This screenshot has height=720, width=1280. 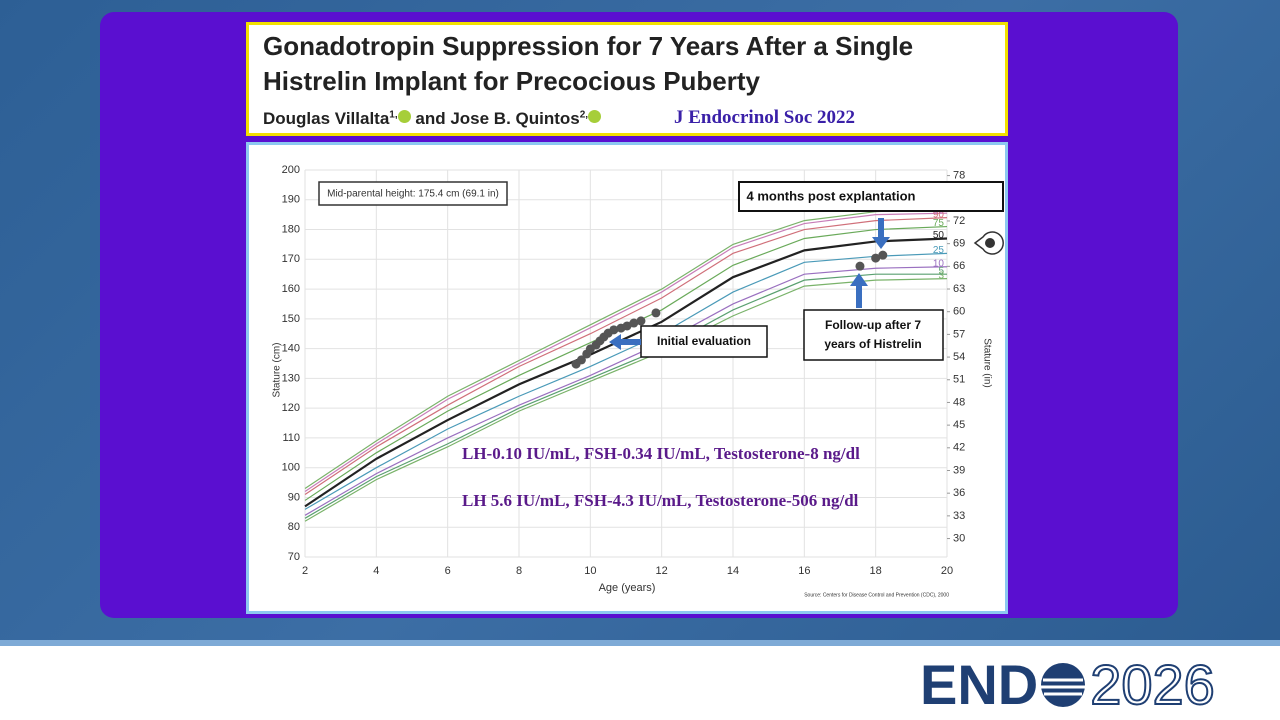 What do you see at coordinates (291, 229) in the screenshot?
I see `y-tick-label: 180` at bounding box center [291, 229].